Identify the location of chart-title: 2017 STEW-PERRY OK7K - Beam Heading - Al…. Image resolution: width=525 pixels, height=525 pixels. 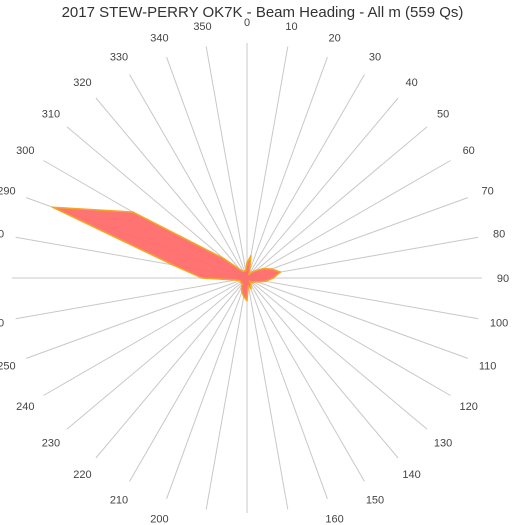
(262, 12).